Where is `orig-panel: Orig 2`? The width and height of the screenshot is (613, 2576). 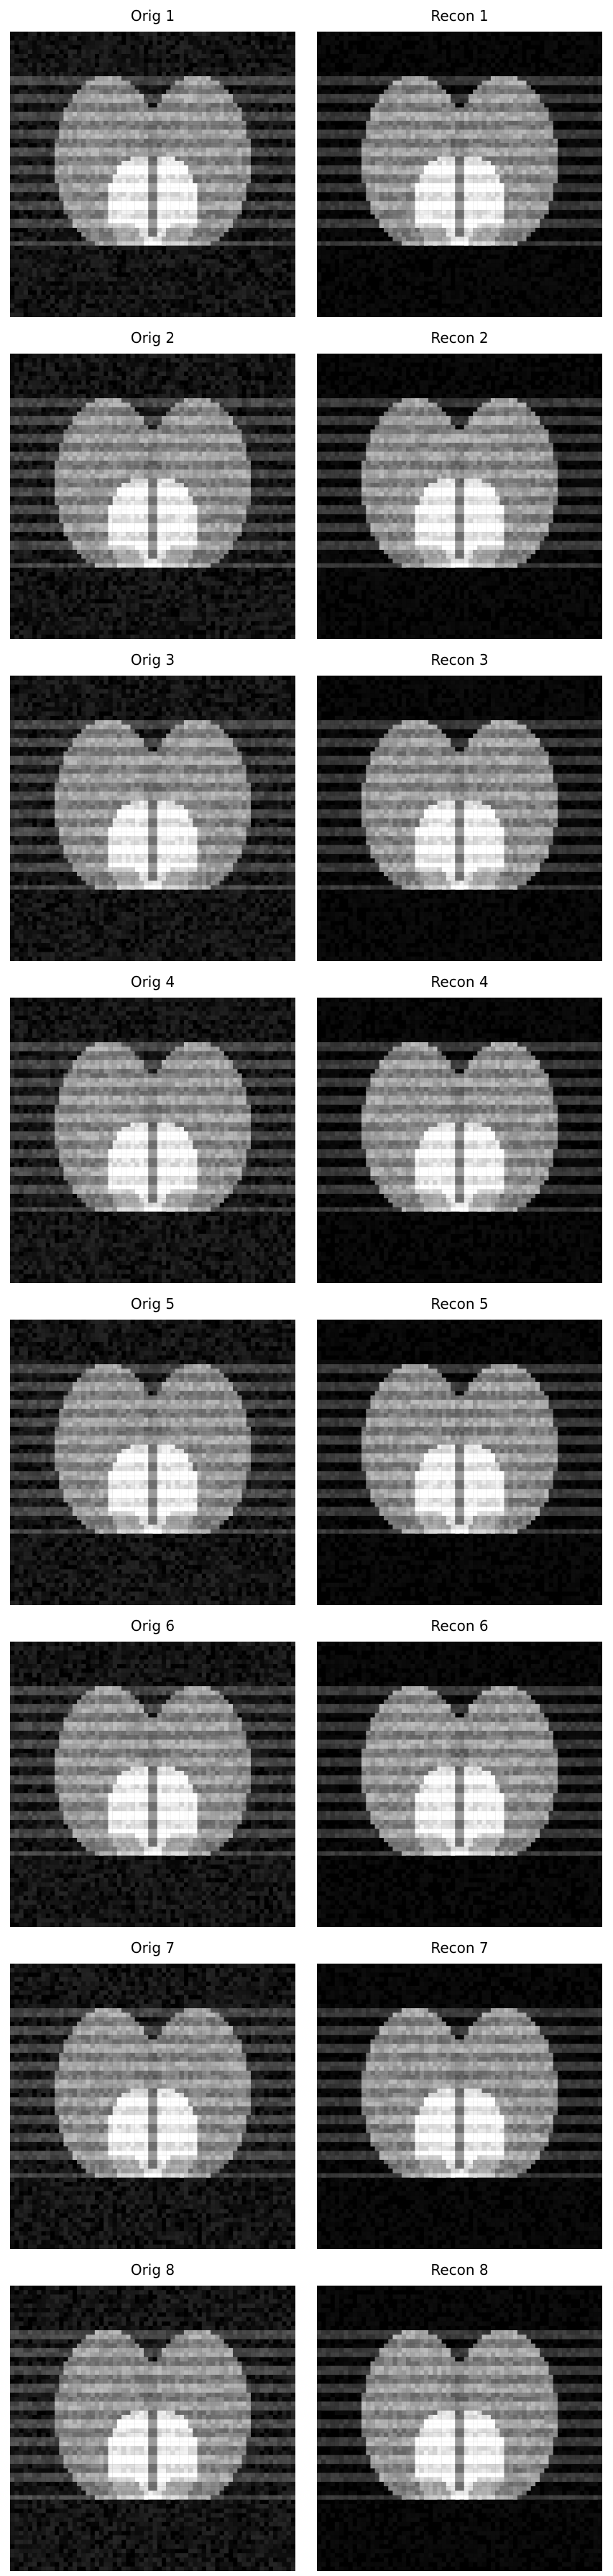 orig-panel: Orig 2 is located at coordinates (152, 482).